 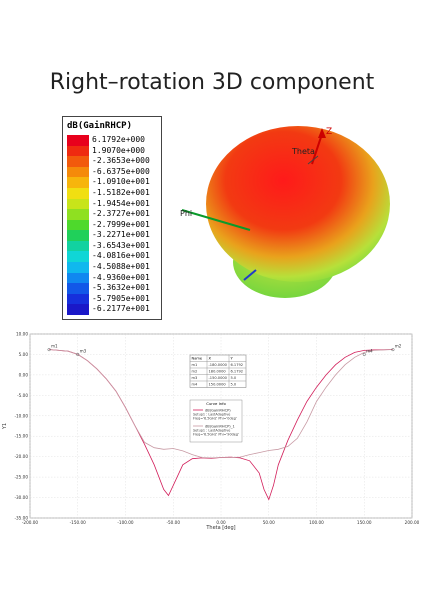 What do you see at coordinates (218, 365) in the screenshot?
I see `marker-table-text: -180.0000` at bounding box center [218, 365].